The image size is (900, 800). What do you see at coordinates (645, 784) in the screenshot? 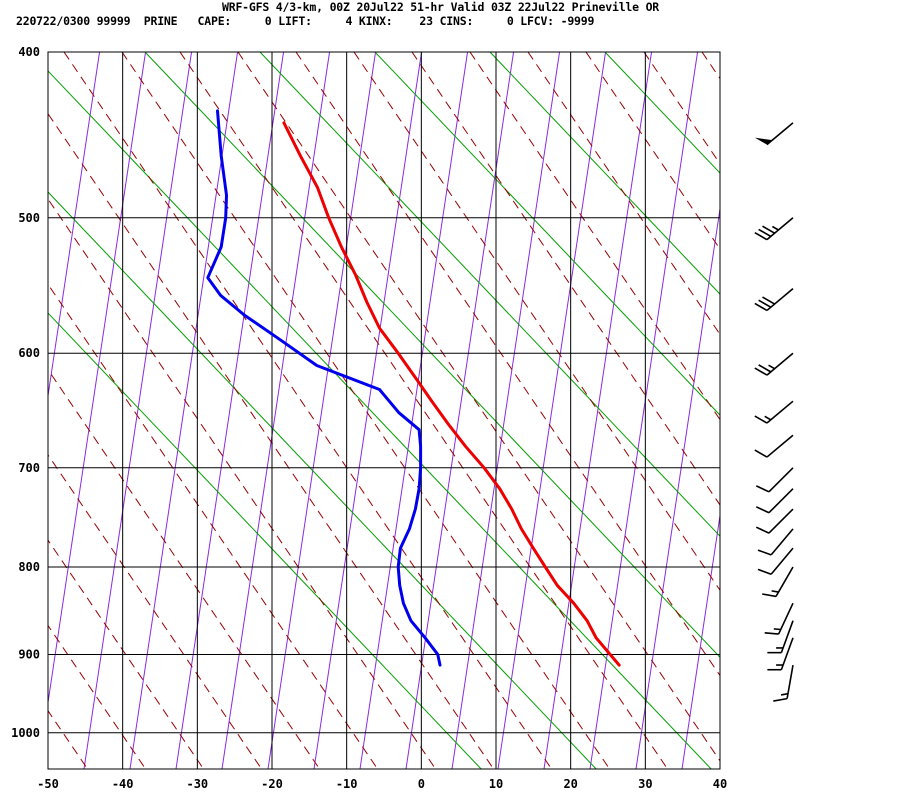
I see `x-tick-label: 30` at bounding box center [645, 784].